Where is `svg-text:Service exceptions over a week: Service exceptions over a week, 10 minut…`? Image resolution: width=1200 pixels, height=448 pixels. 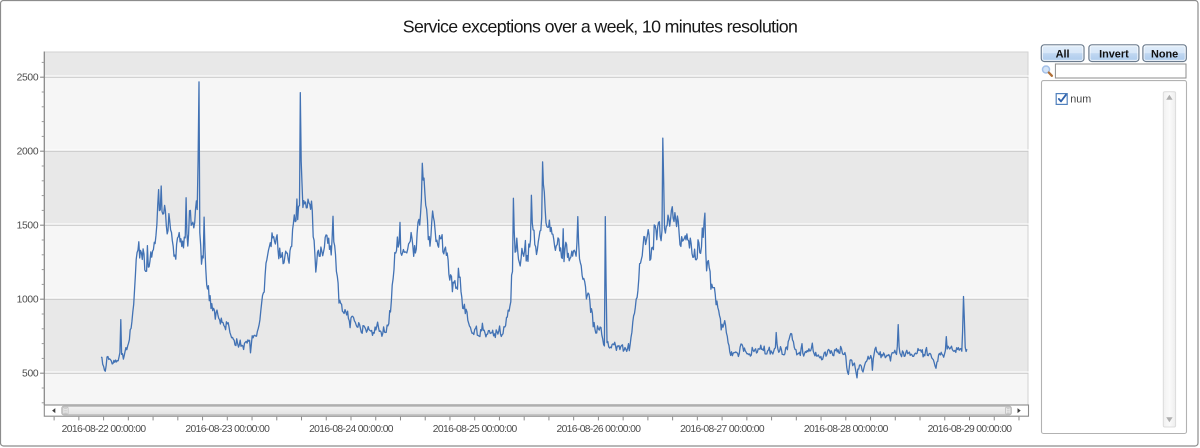 svg-text:Service exceptions over a week: Service exceptions over a week, 10 minut… is located at coordinates (600, 26).